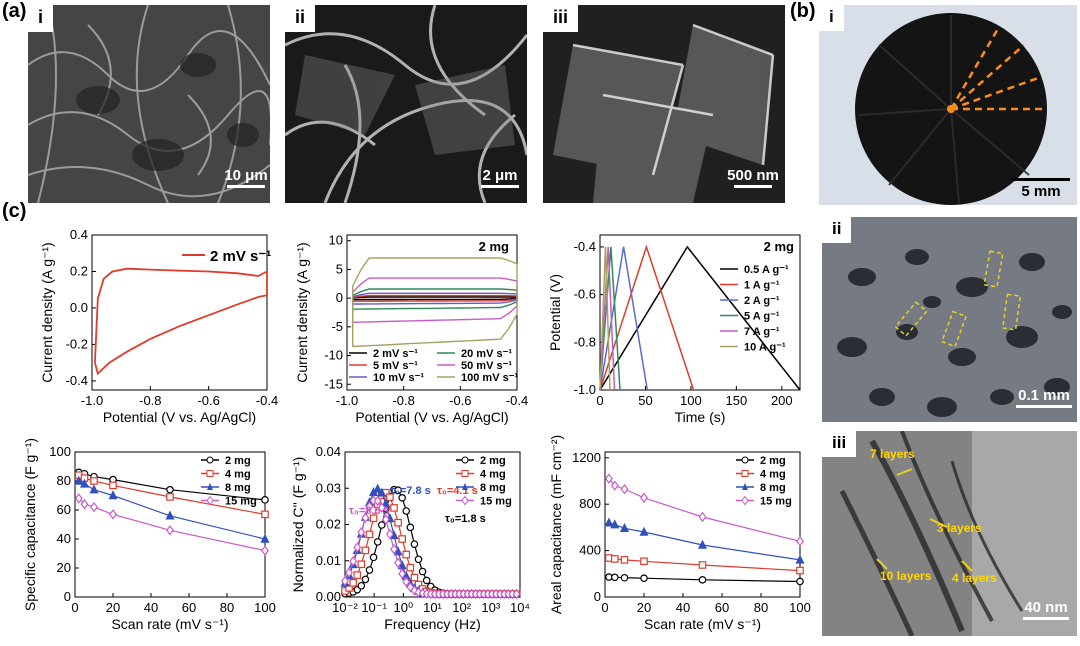 Image resolution: width=1080 pixels, height=646 pixels. I want to click on y-tick-label: 0.2, so click(79, 270).